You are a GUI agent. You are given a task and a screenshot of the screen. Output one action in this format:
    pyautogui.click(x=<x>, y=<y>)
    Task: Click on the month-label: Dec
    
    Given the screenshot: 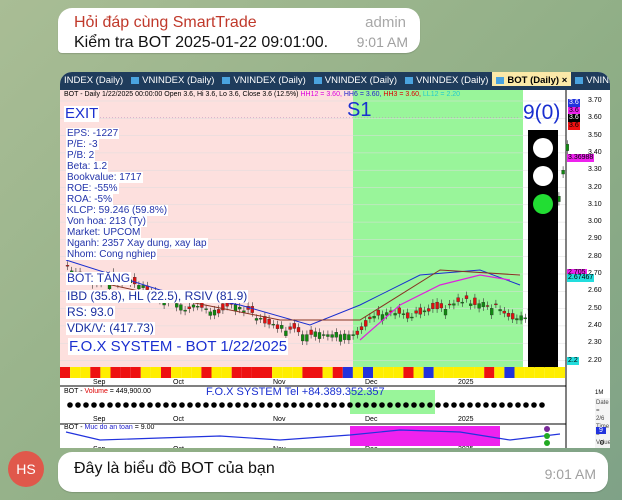 What is the action you would take?
    pyautogui.click(x=371, y=447)
    